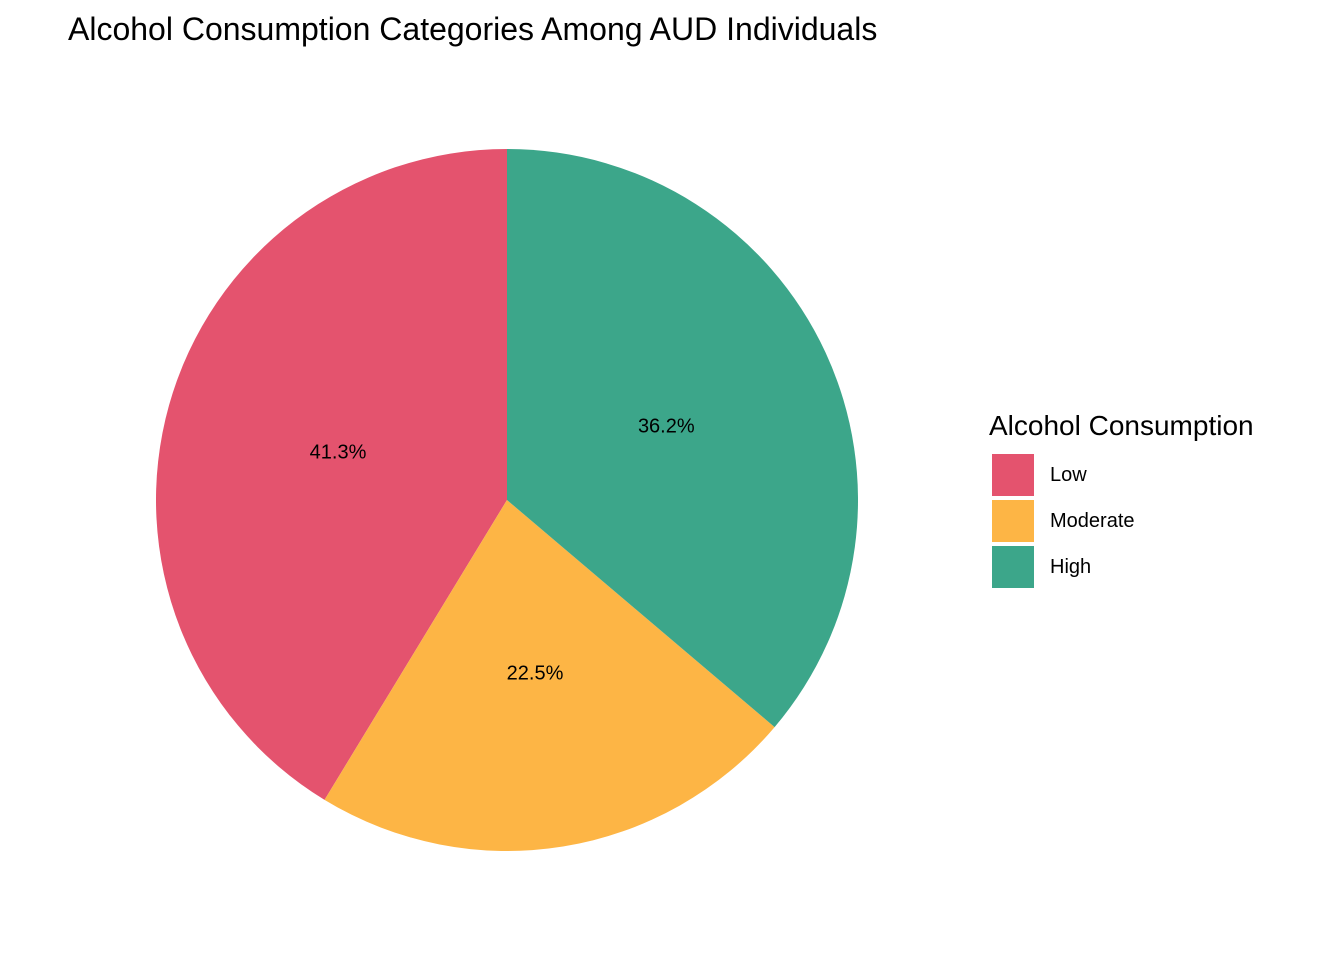 The height and width of the screenshot is (960, 1344). What do you see at coordinates (535, 673) in the screenshot?
I see `slice-label-moderate: 22.5%` at bounding box center [535, 673].